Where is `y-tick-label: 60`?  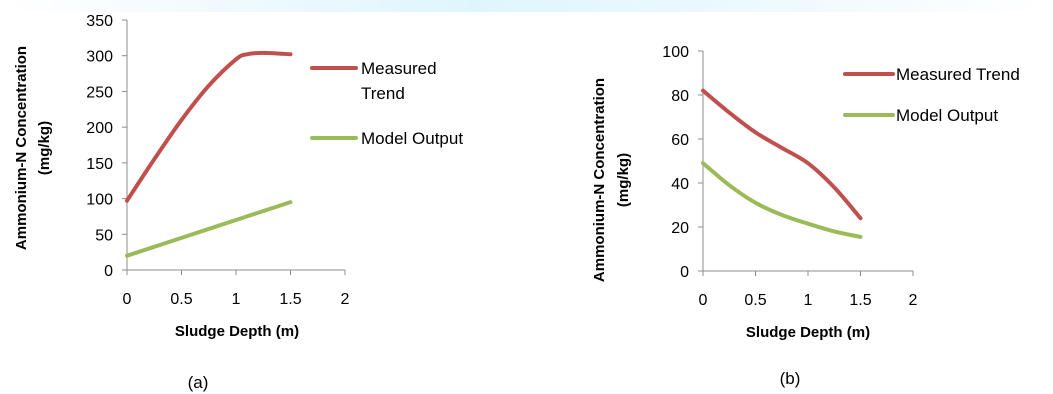
y-tick-label: 60 is located at coordinates (680, 140).